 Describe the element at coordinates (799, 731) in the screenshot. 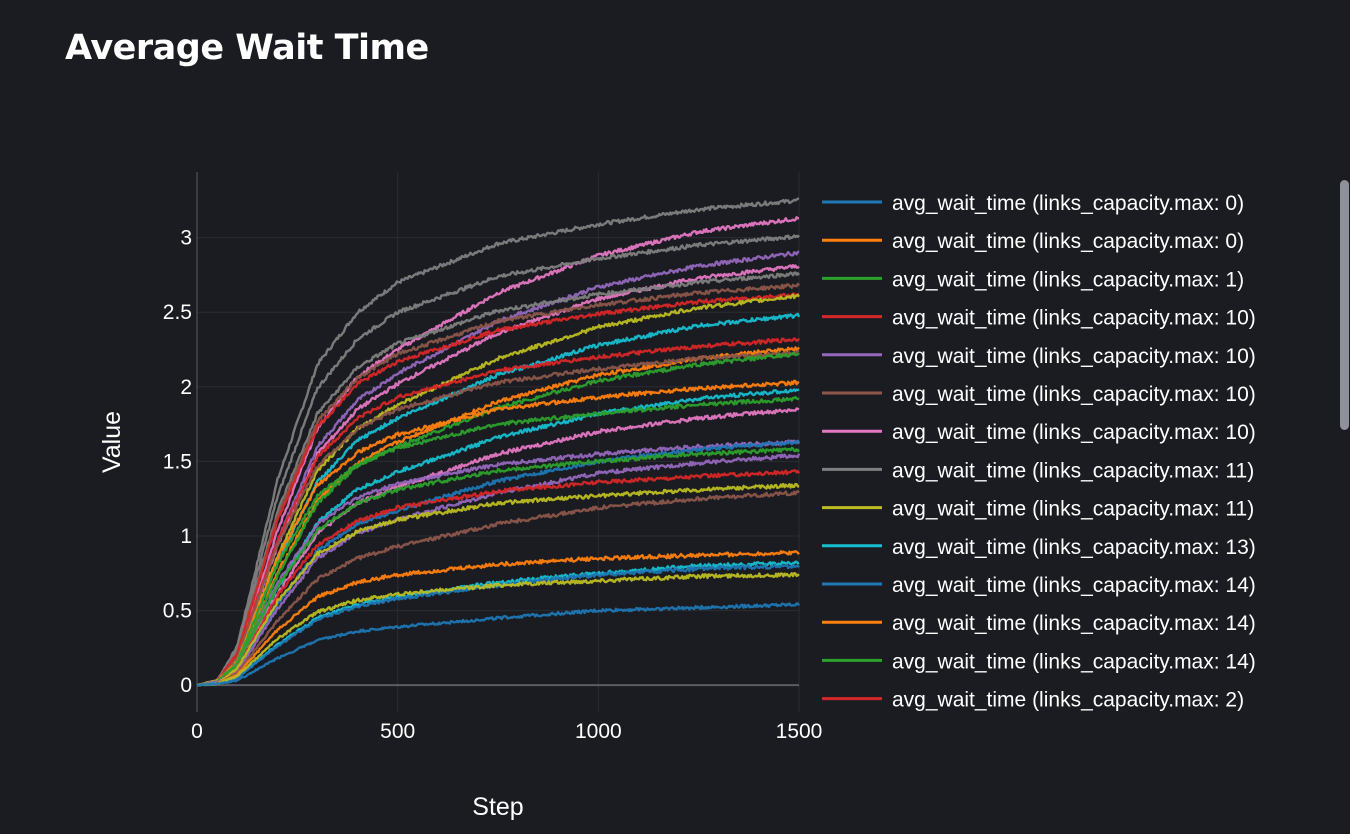

I see `x-tick-label: 1500` at that location.